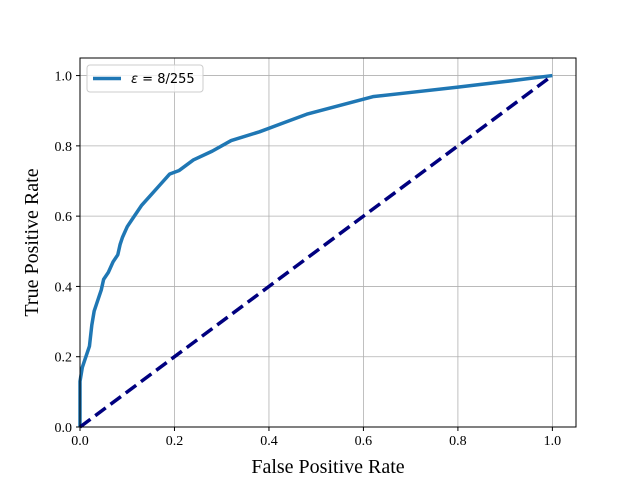  I want to click on legend: ε = 8/255, so click(145, 78).